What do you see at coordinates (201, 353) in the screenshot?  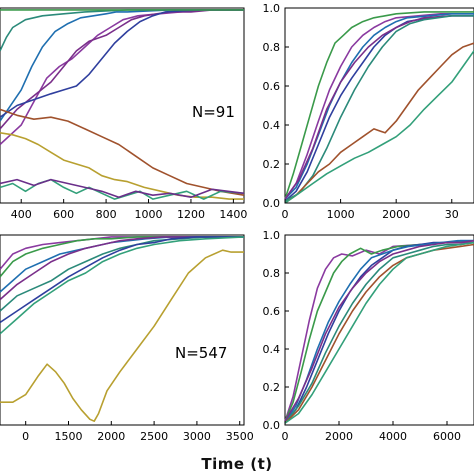 I see `panel-annotation: N=547` at bounding box center [201, 353].